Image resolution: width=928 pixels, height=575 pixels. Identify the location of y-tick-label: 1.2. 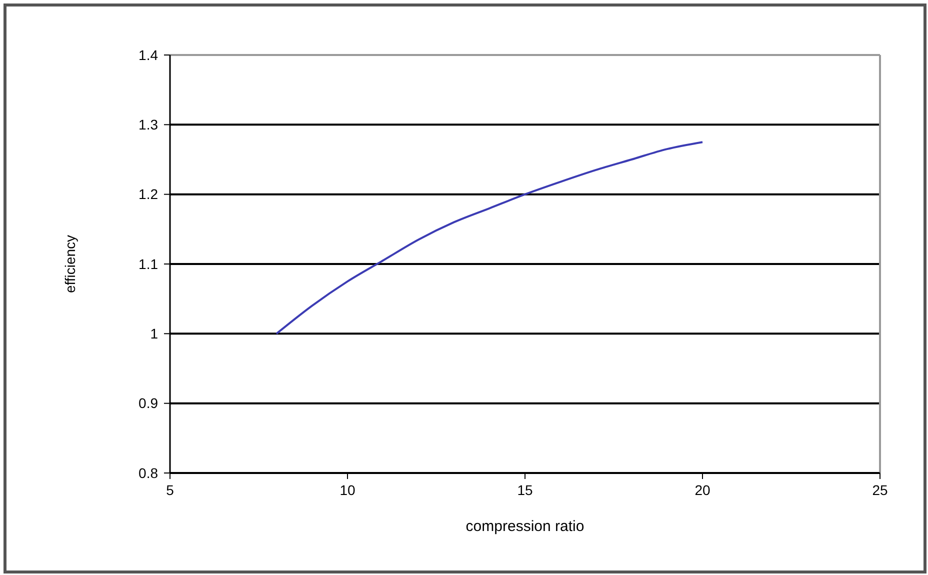
(148, 194).